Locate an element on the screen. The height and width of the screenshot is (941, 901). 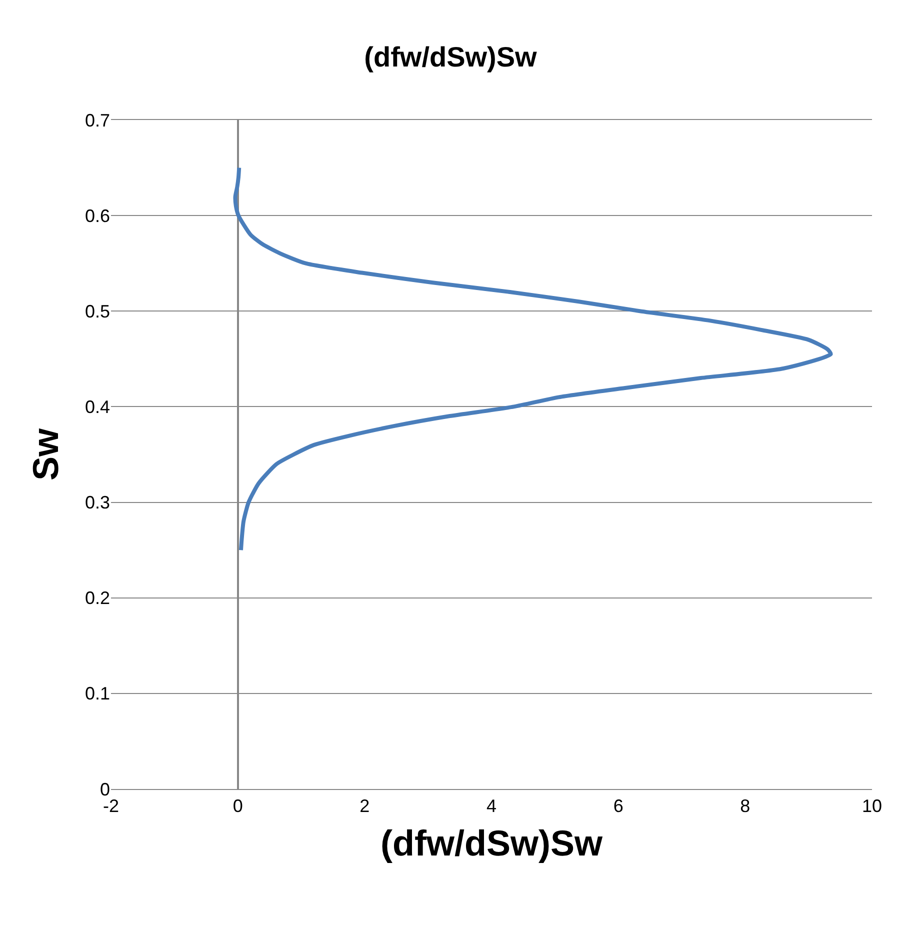
x-tick-label: 8 is located at coordinates (745, 806).